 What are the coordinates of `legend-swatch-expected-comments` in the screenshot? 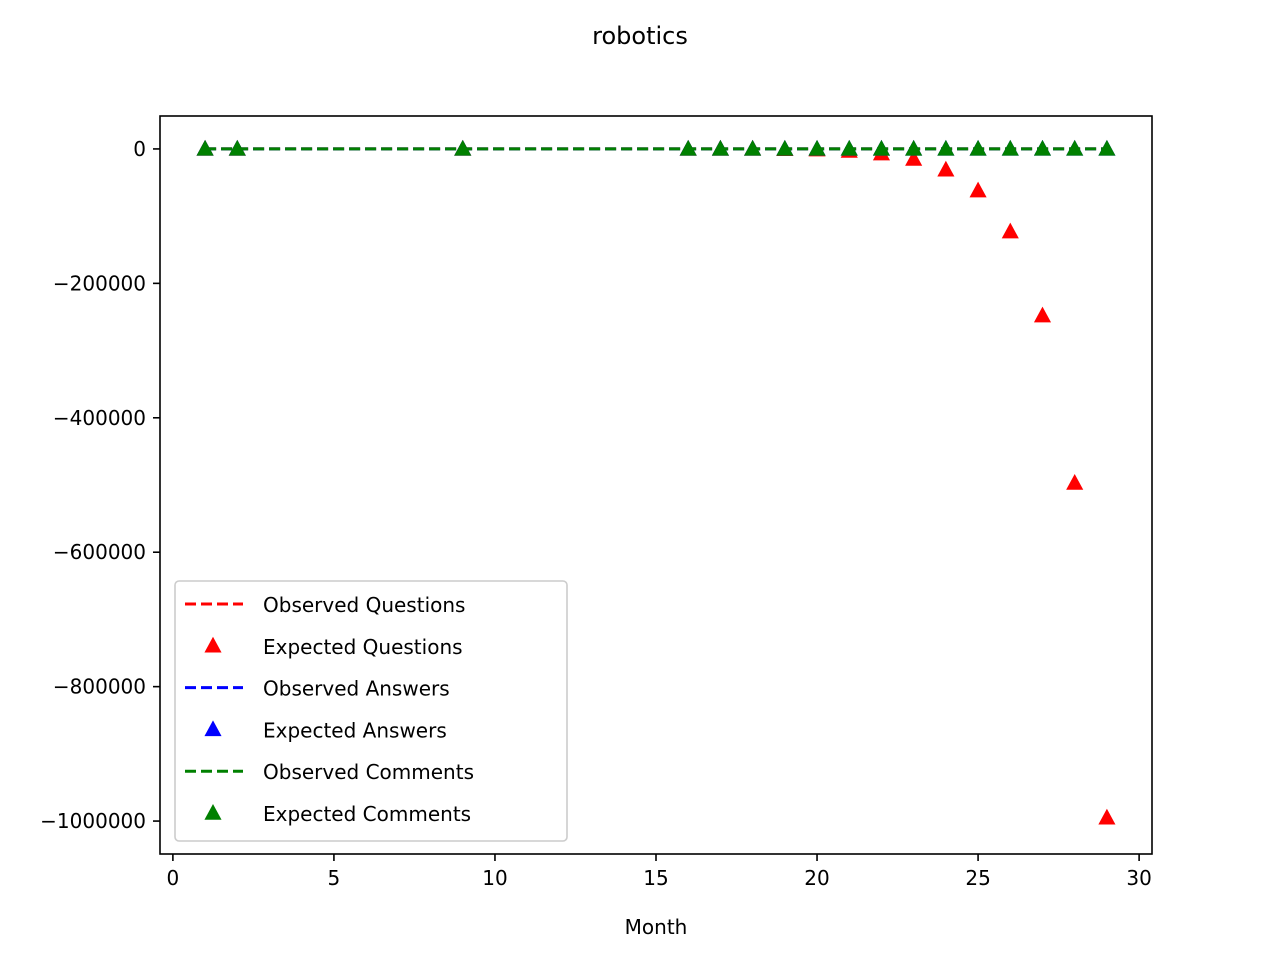 It's located at (213, 812).